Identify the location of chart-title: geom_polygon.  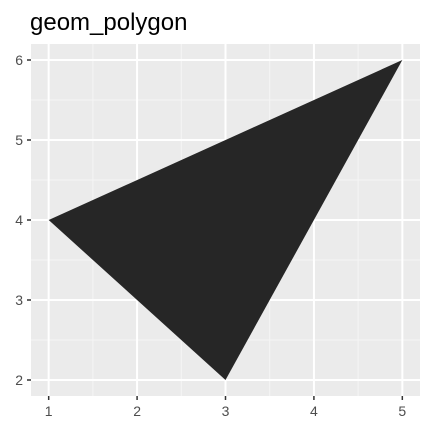
(108, 22).